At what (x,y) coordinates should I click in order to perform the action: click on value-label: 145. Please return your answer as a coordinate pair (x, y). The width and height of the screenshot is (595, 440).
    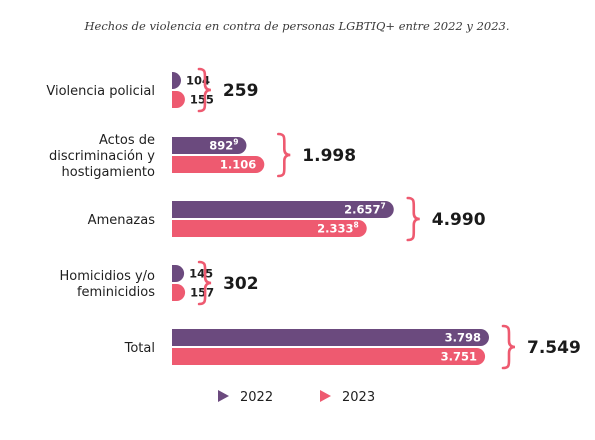
    Looking at the image, I should click on (201, 274).